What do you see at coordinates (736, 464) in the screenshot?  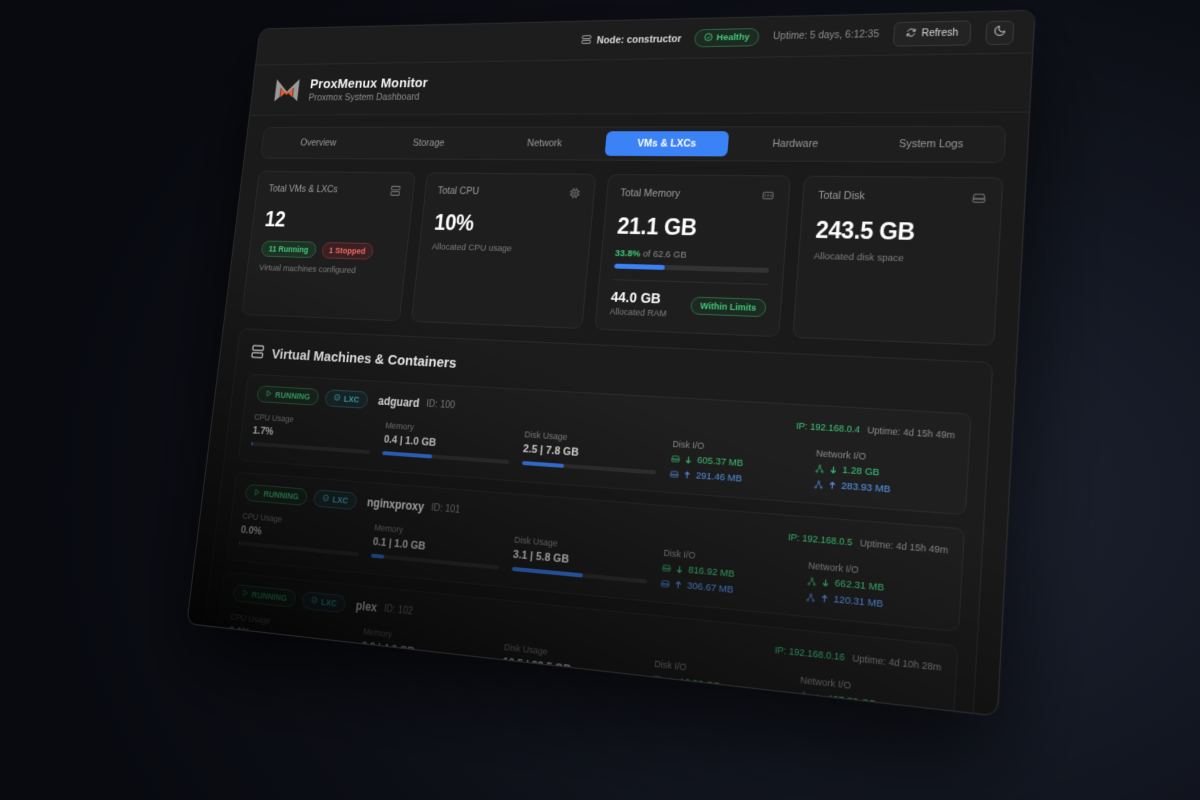 I see `vm-disk-io: Disk I/O 605.37 MB 291.46 MB` at bounding box center [736, 464].